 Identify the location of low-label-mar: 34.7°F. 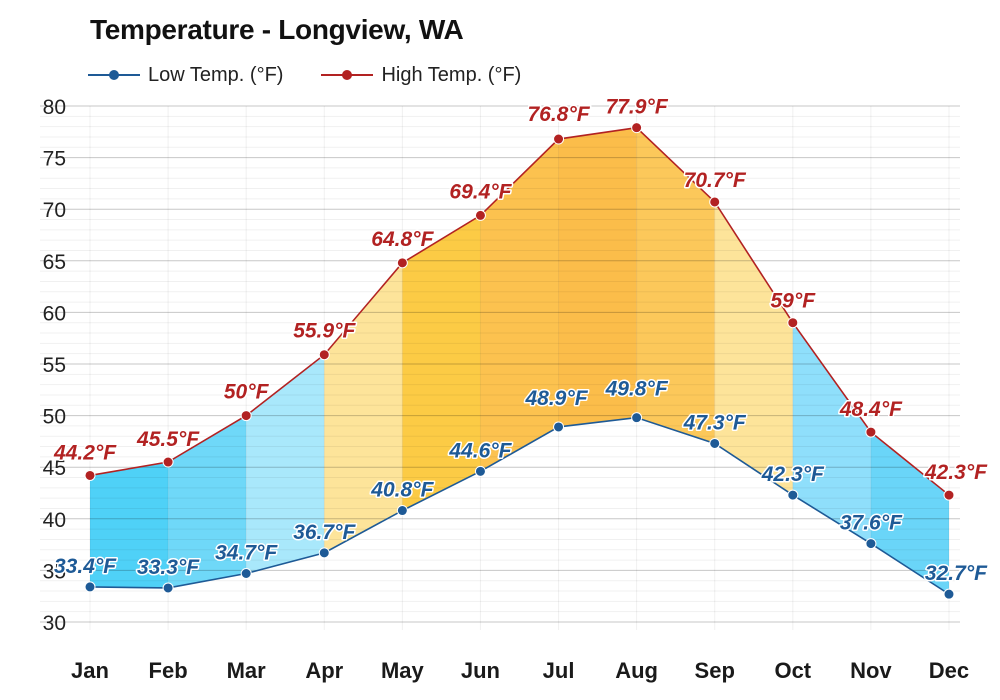
(246, 552).